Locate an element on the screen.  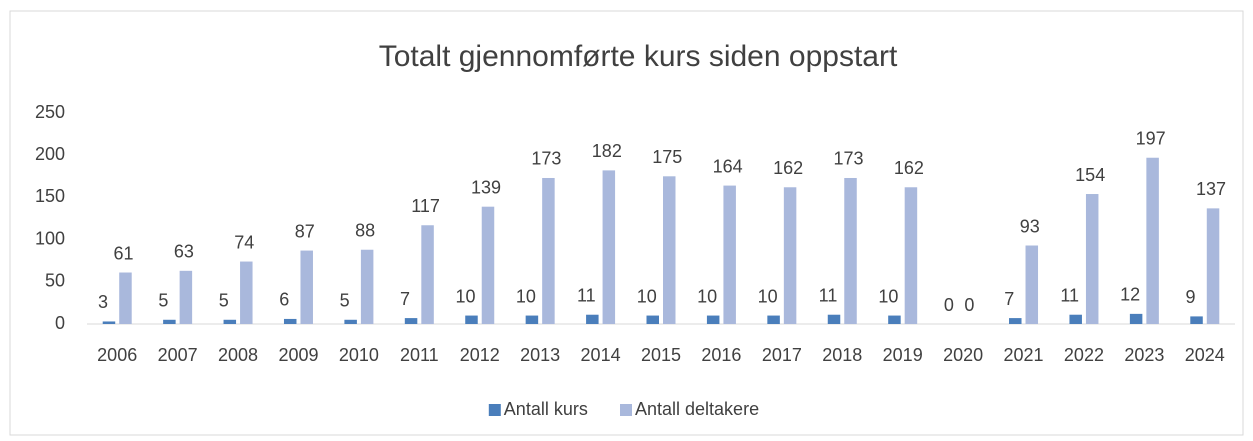
chart-title: Totalt gjennomførte kurs siden oppstart is located at coordinates (638, 56).